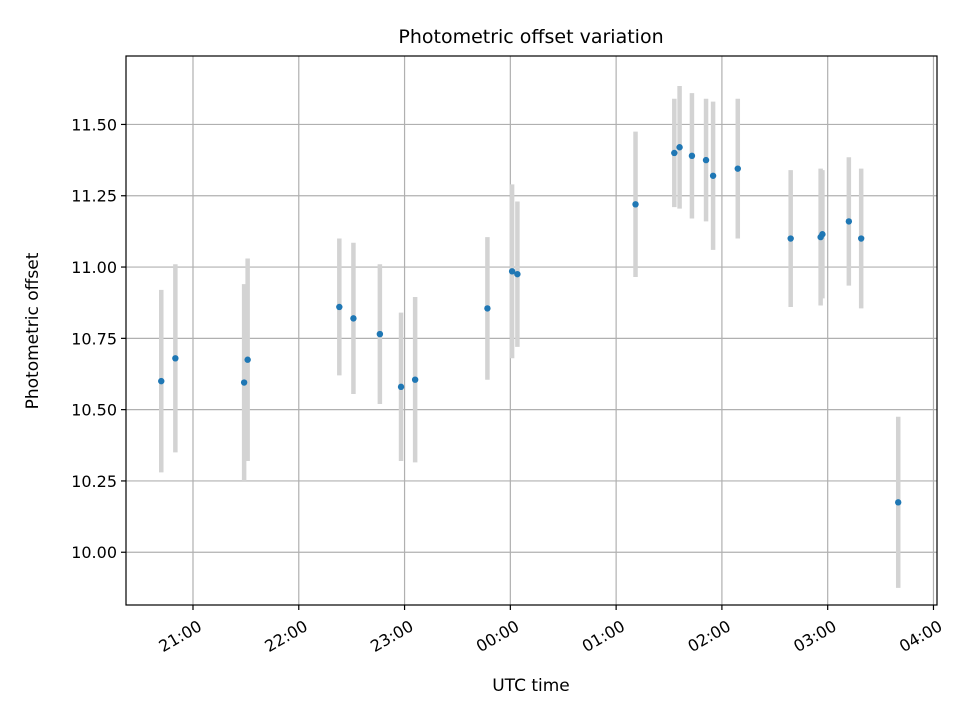 This screenshot has width=960, height=720. I want to click on y-tick-label: 10.50, so click(94, 410).